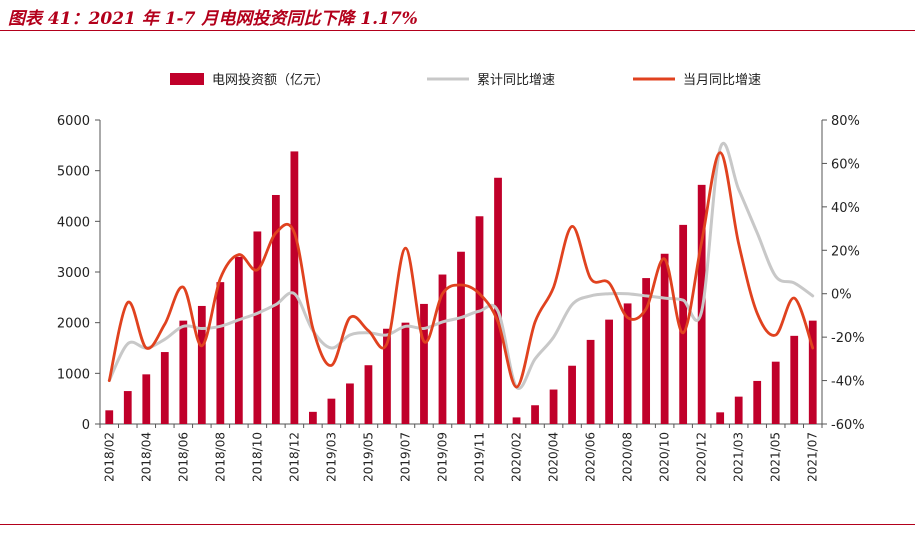  Describe the element at coordinates (73, 273) in the screenshot. I see `y-left-tick-label: 3000` at that location.